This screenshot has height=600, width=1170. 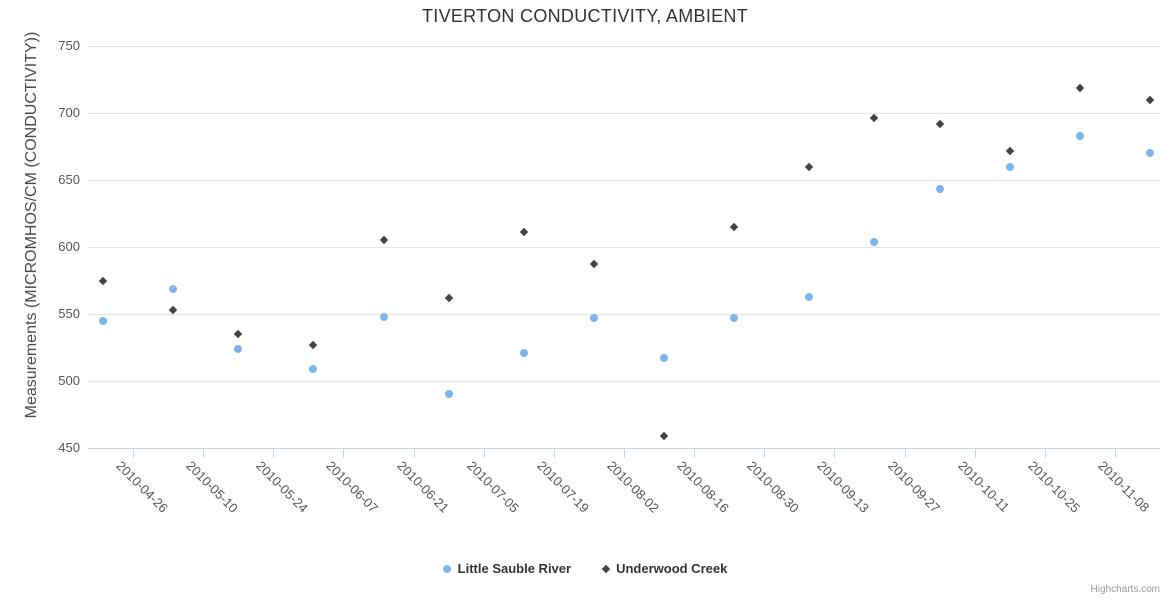 What do you see at coordinates (703, 487) in the screenshot?
I see `x-tick-label: 2010-08-16` at bounding box center [703, 487].